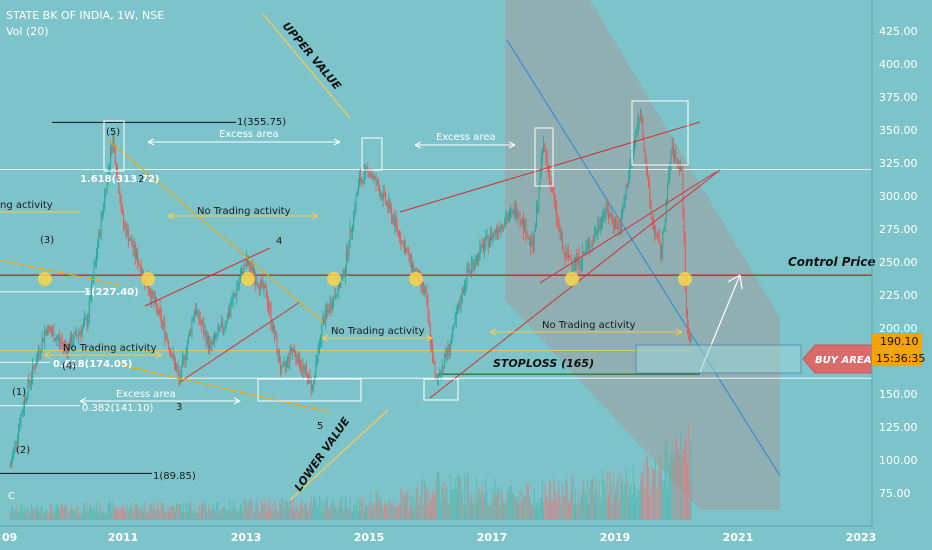 The image size is (932, 550). What do you see at coordinates (492, 537) in the screenshot?
I see `time-axis-tick-label: 2017` at bounding box center [492, 537].